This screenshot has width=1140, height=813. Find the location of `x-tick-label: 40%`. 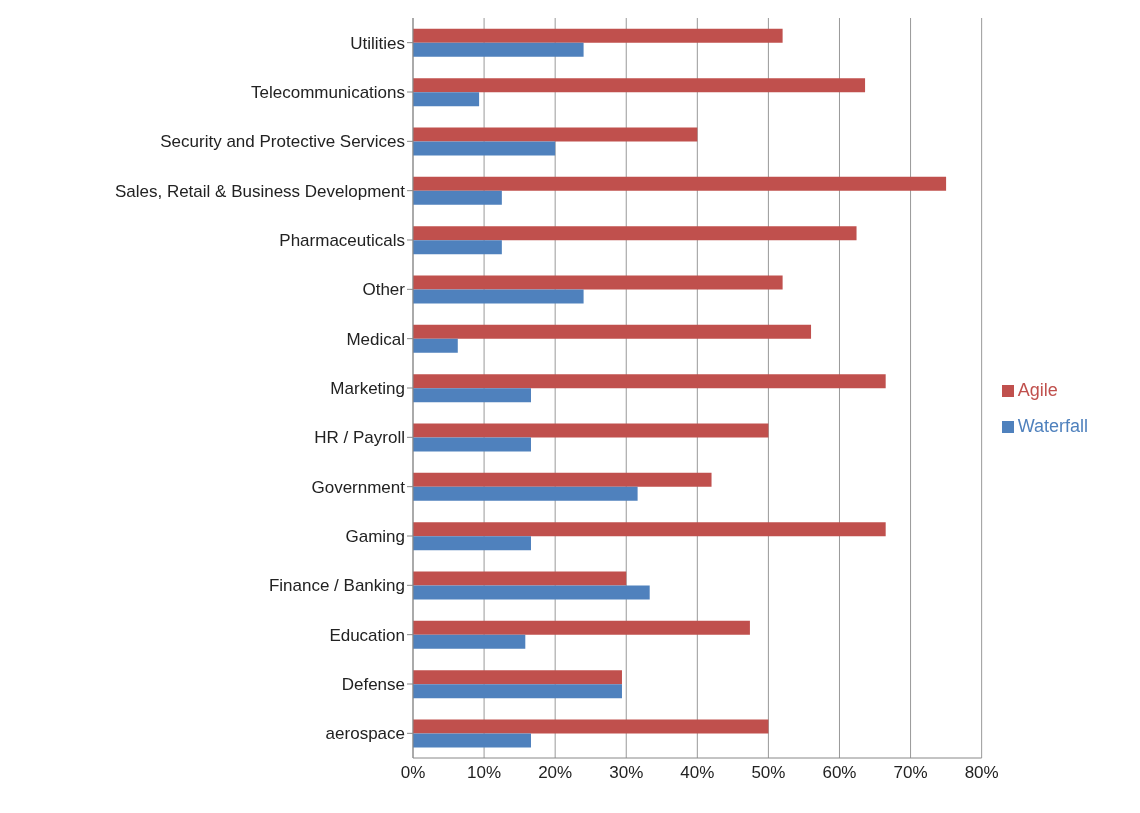

x-tick-label: 40% is located at coordinates (697, 773).